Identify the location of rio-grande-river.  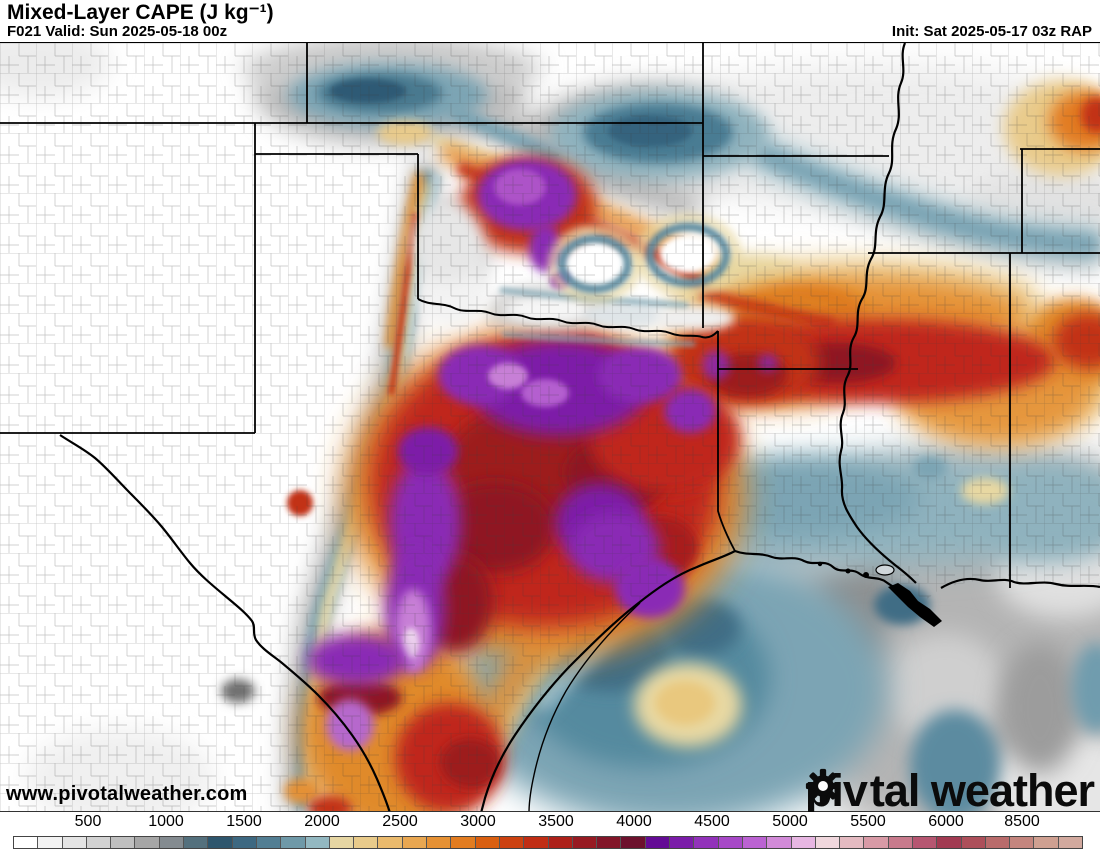
(225, 622).